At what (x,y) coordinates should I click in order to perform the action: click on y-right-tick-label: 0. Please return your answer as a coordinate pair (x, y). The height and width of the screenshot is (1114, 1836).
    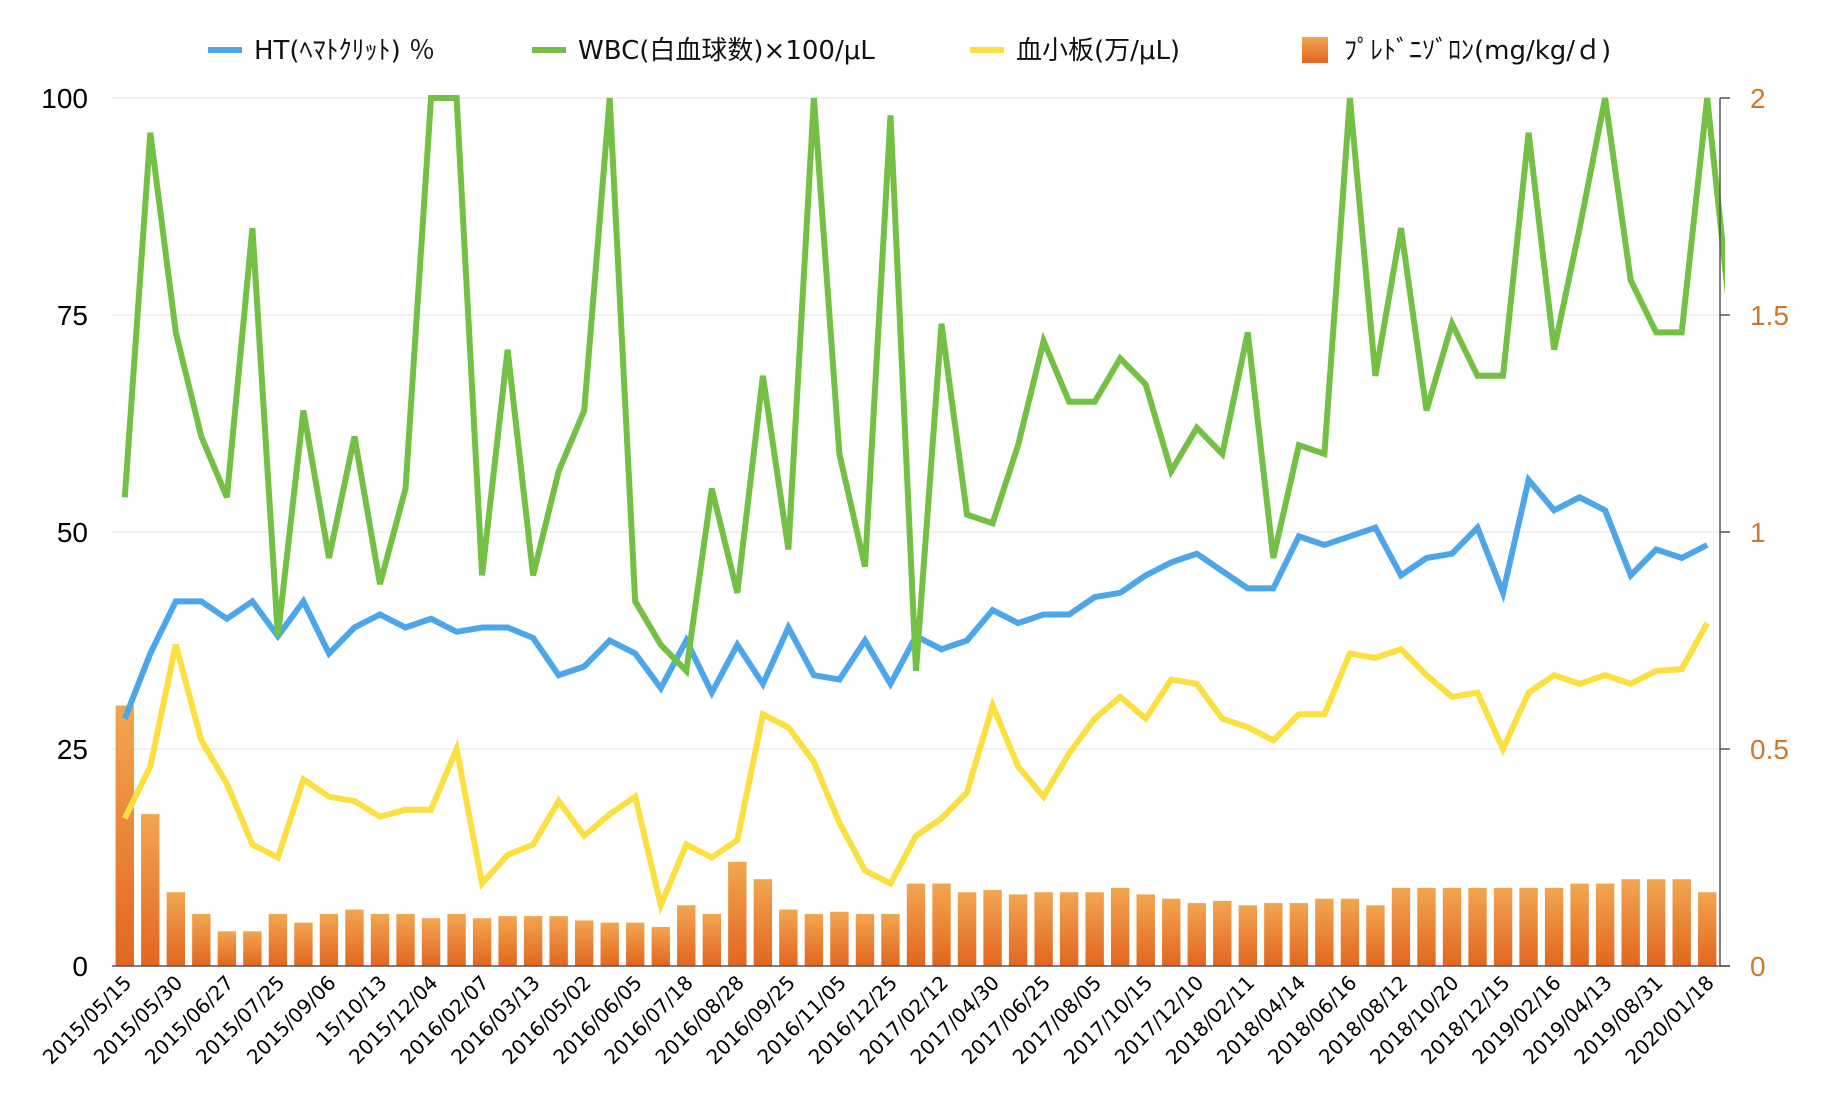
    Looking at the image, I should click on (1758, 966).